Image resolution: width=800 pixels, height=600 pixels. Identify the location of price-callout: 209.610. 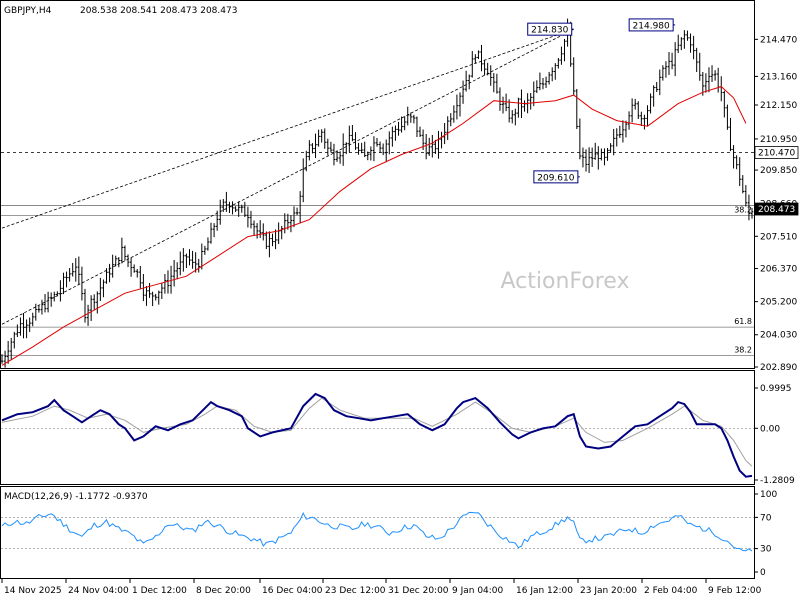
(556, 177).